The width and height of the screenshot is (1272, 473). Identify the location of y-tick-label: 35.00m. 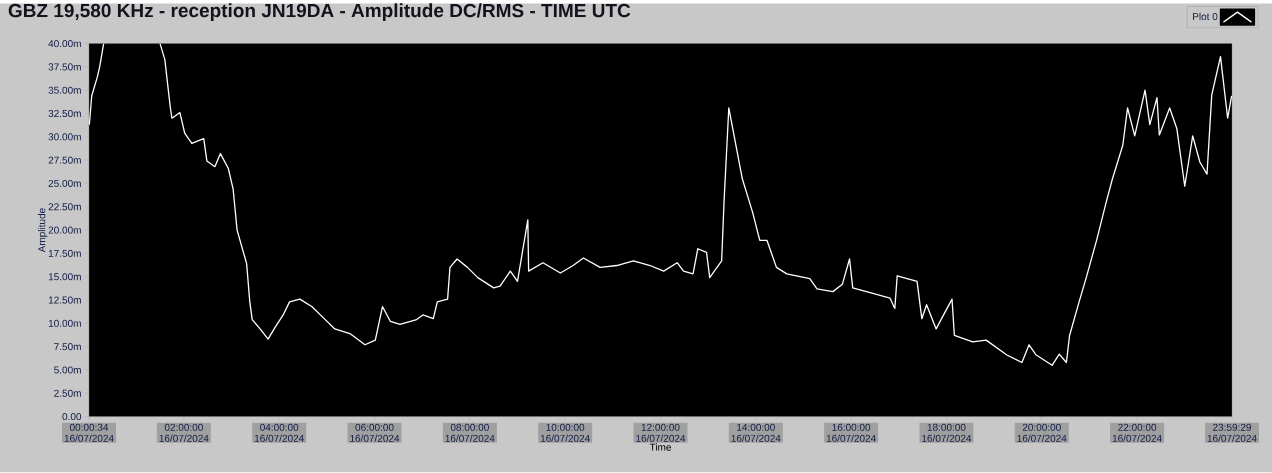
(64, 90).